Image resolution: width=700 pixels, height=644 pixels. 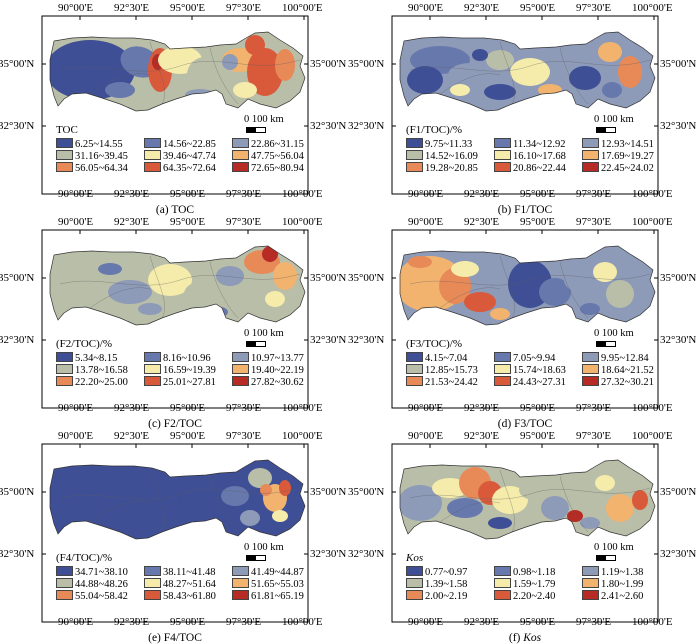 I want to click on legend-label: 12.93~14.51, so click(x=627, y=144).